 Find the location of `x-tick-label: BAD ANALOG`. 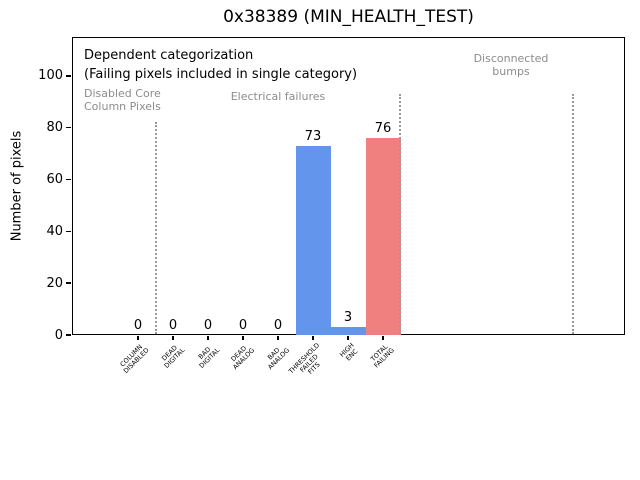

x-tick-label: BAD ANALOG is located at coordinates (278, 359).